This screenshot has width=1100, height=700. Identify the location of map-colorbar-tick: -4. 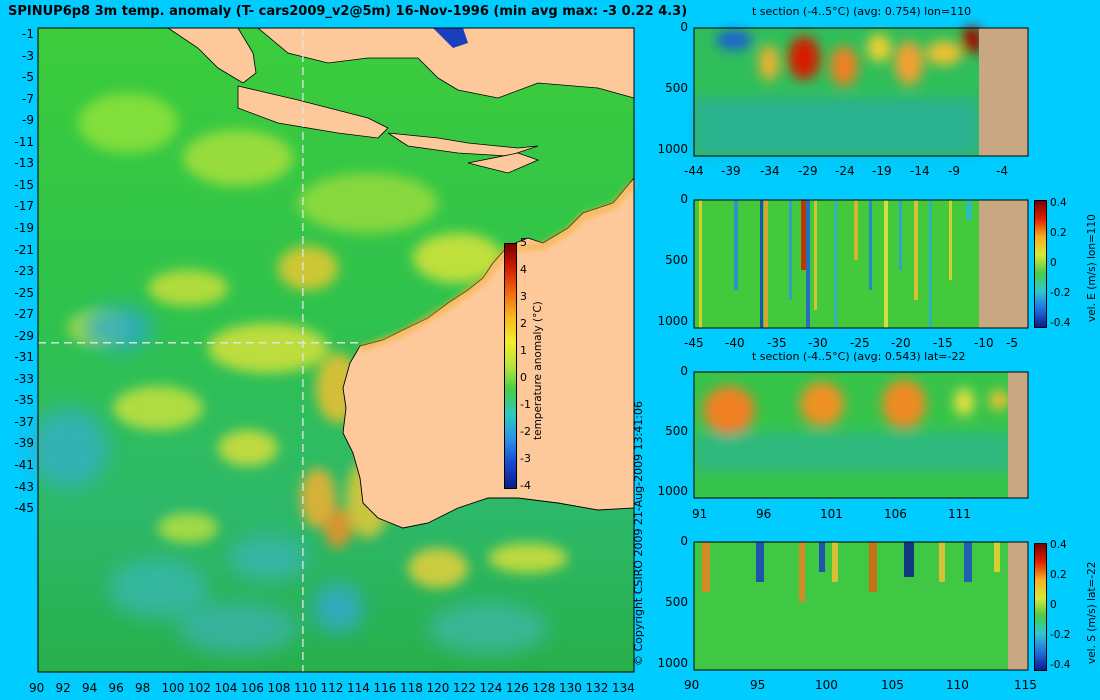
(525, 485).